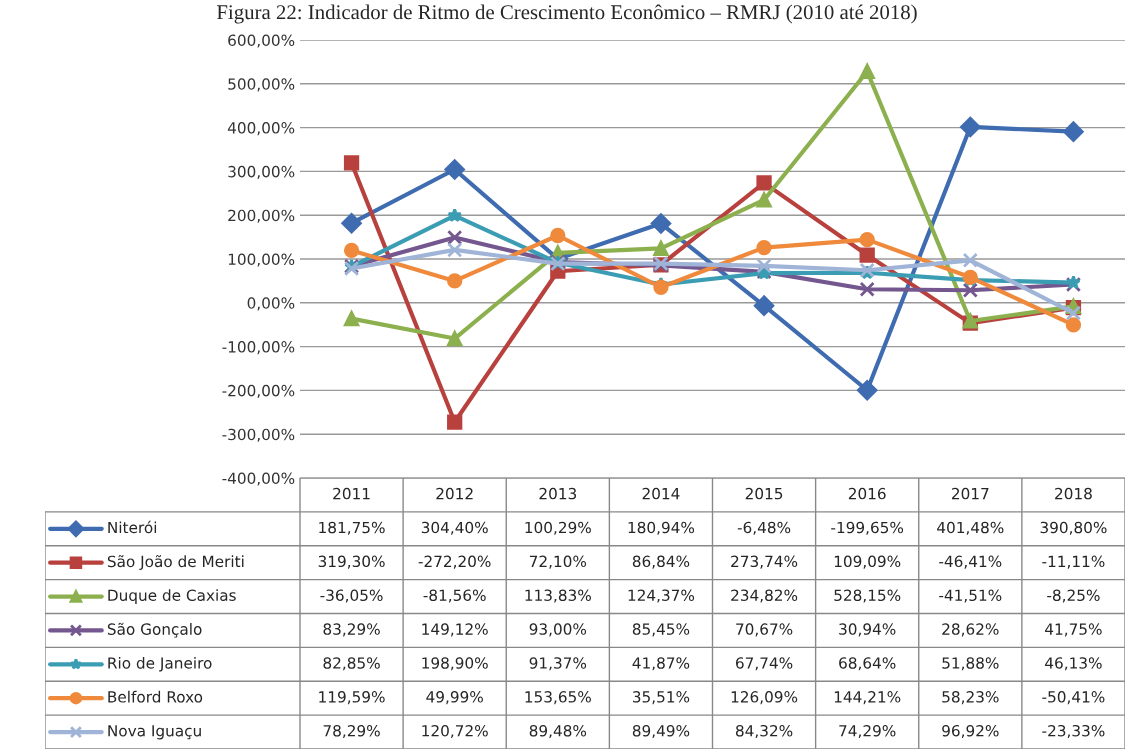  Describe the element at coordinates (261, 41) in the screenshot. I see `y-tick-label: 600,00%` at that location.